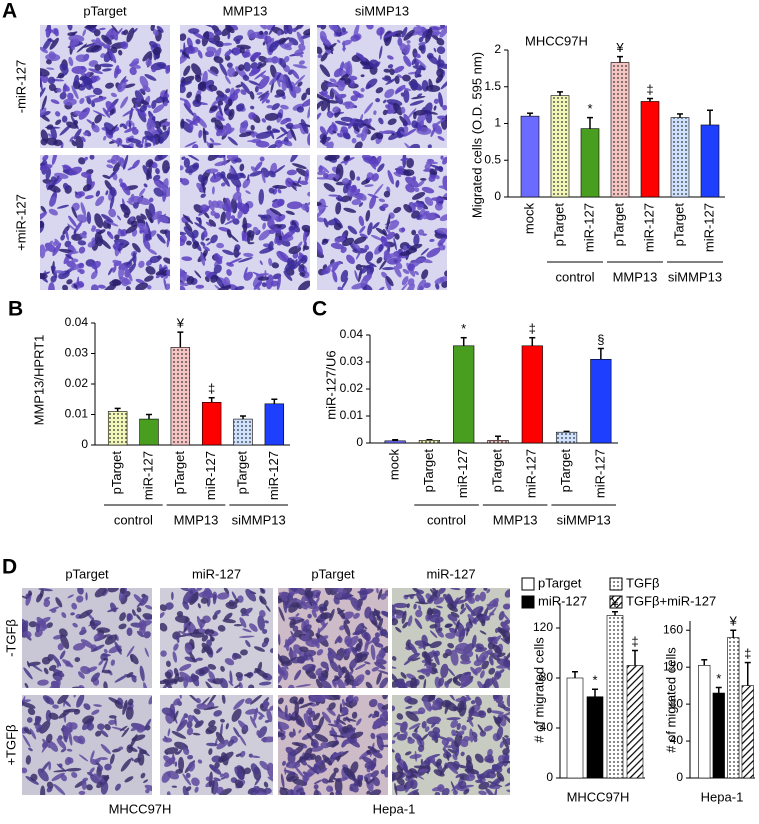 This screenshot has height=824, width=759. What do you see at coordinates (10, 638) in the screenshot?
I see `row-label: -TGFβ` at bounding box center [10, 638].